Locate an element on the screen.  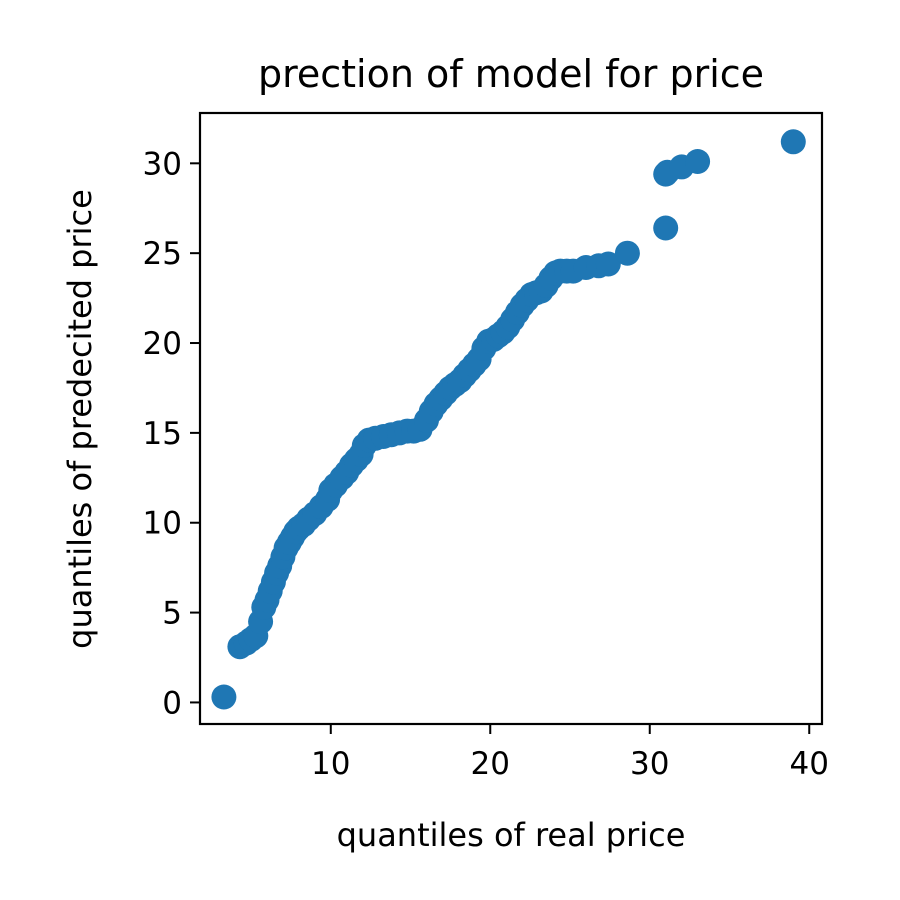
y-tick-label: 5 is located at coordinates (172, 614).